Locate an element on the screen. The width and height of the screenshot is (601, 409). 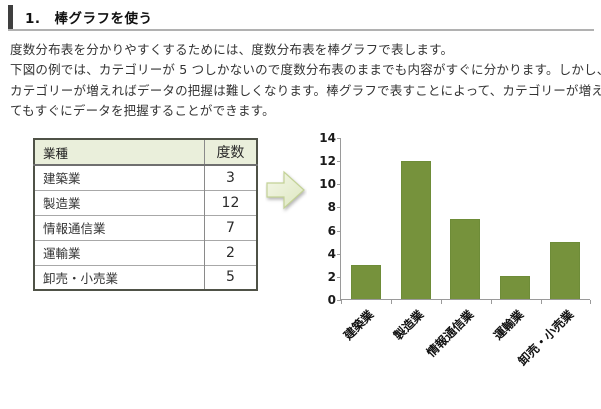
x-axis-labels: 建築業 製造業 情報通信業 運輸業 卸売・小売業 is located at coordinates (465, 356).